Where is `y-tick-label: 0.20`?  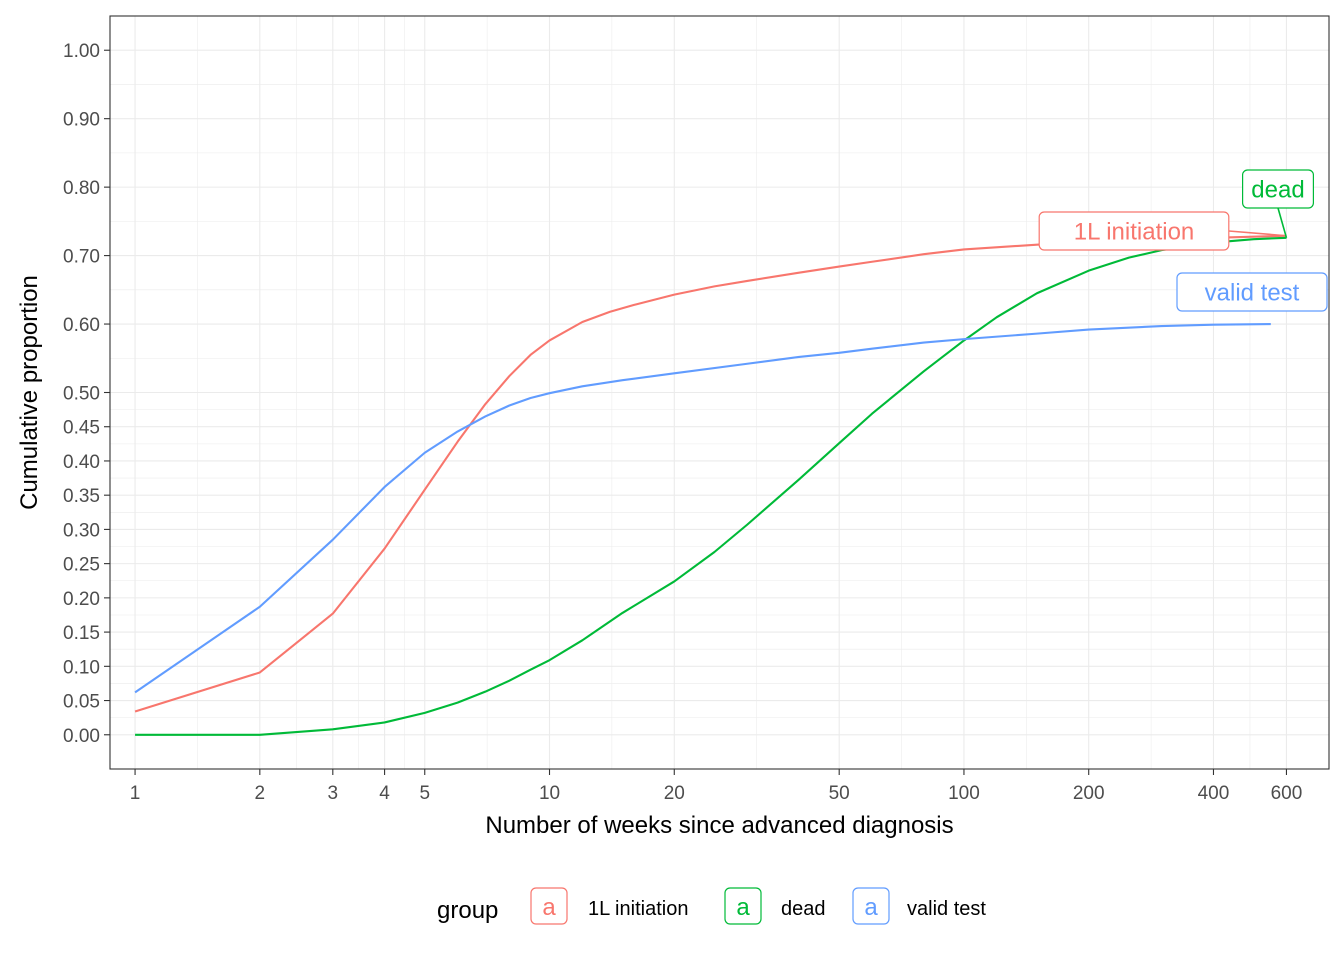 y-tick-label: 0.20 is located at coordinates (81, 599).